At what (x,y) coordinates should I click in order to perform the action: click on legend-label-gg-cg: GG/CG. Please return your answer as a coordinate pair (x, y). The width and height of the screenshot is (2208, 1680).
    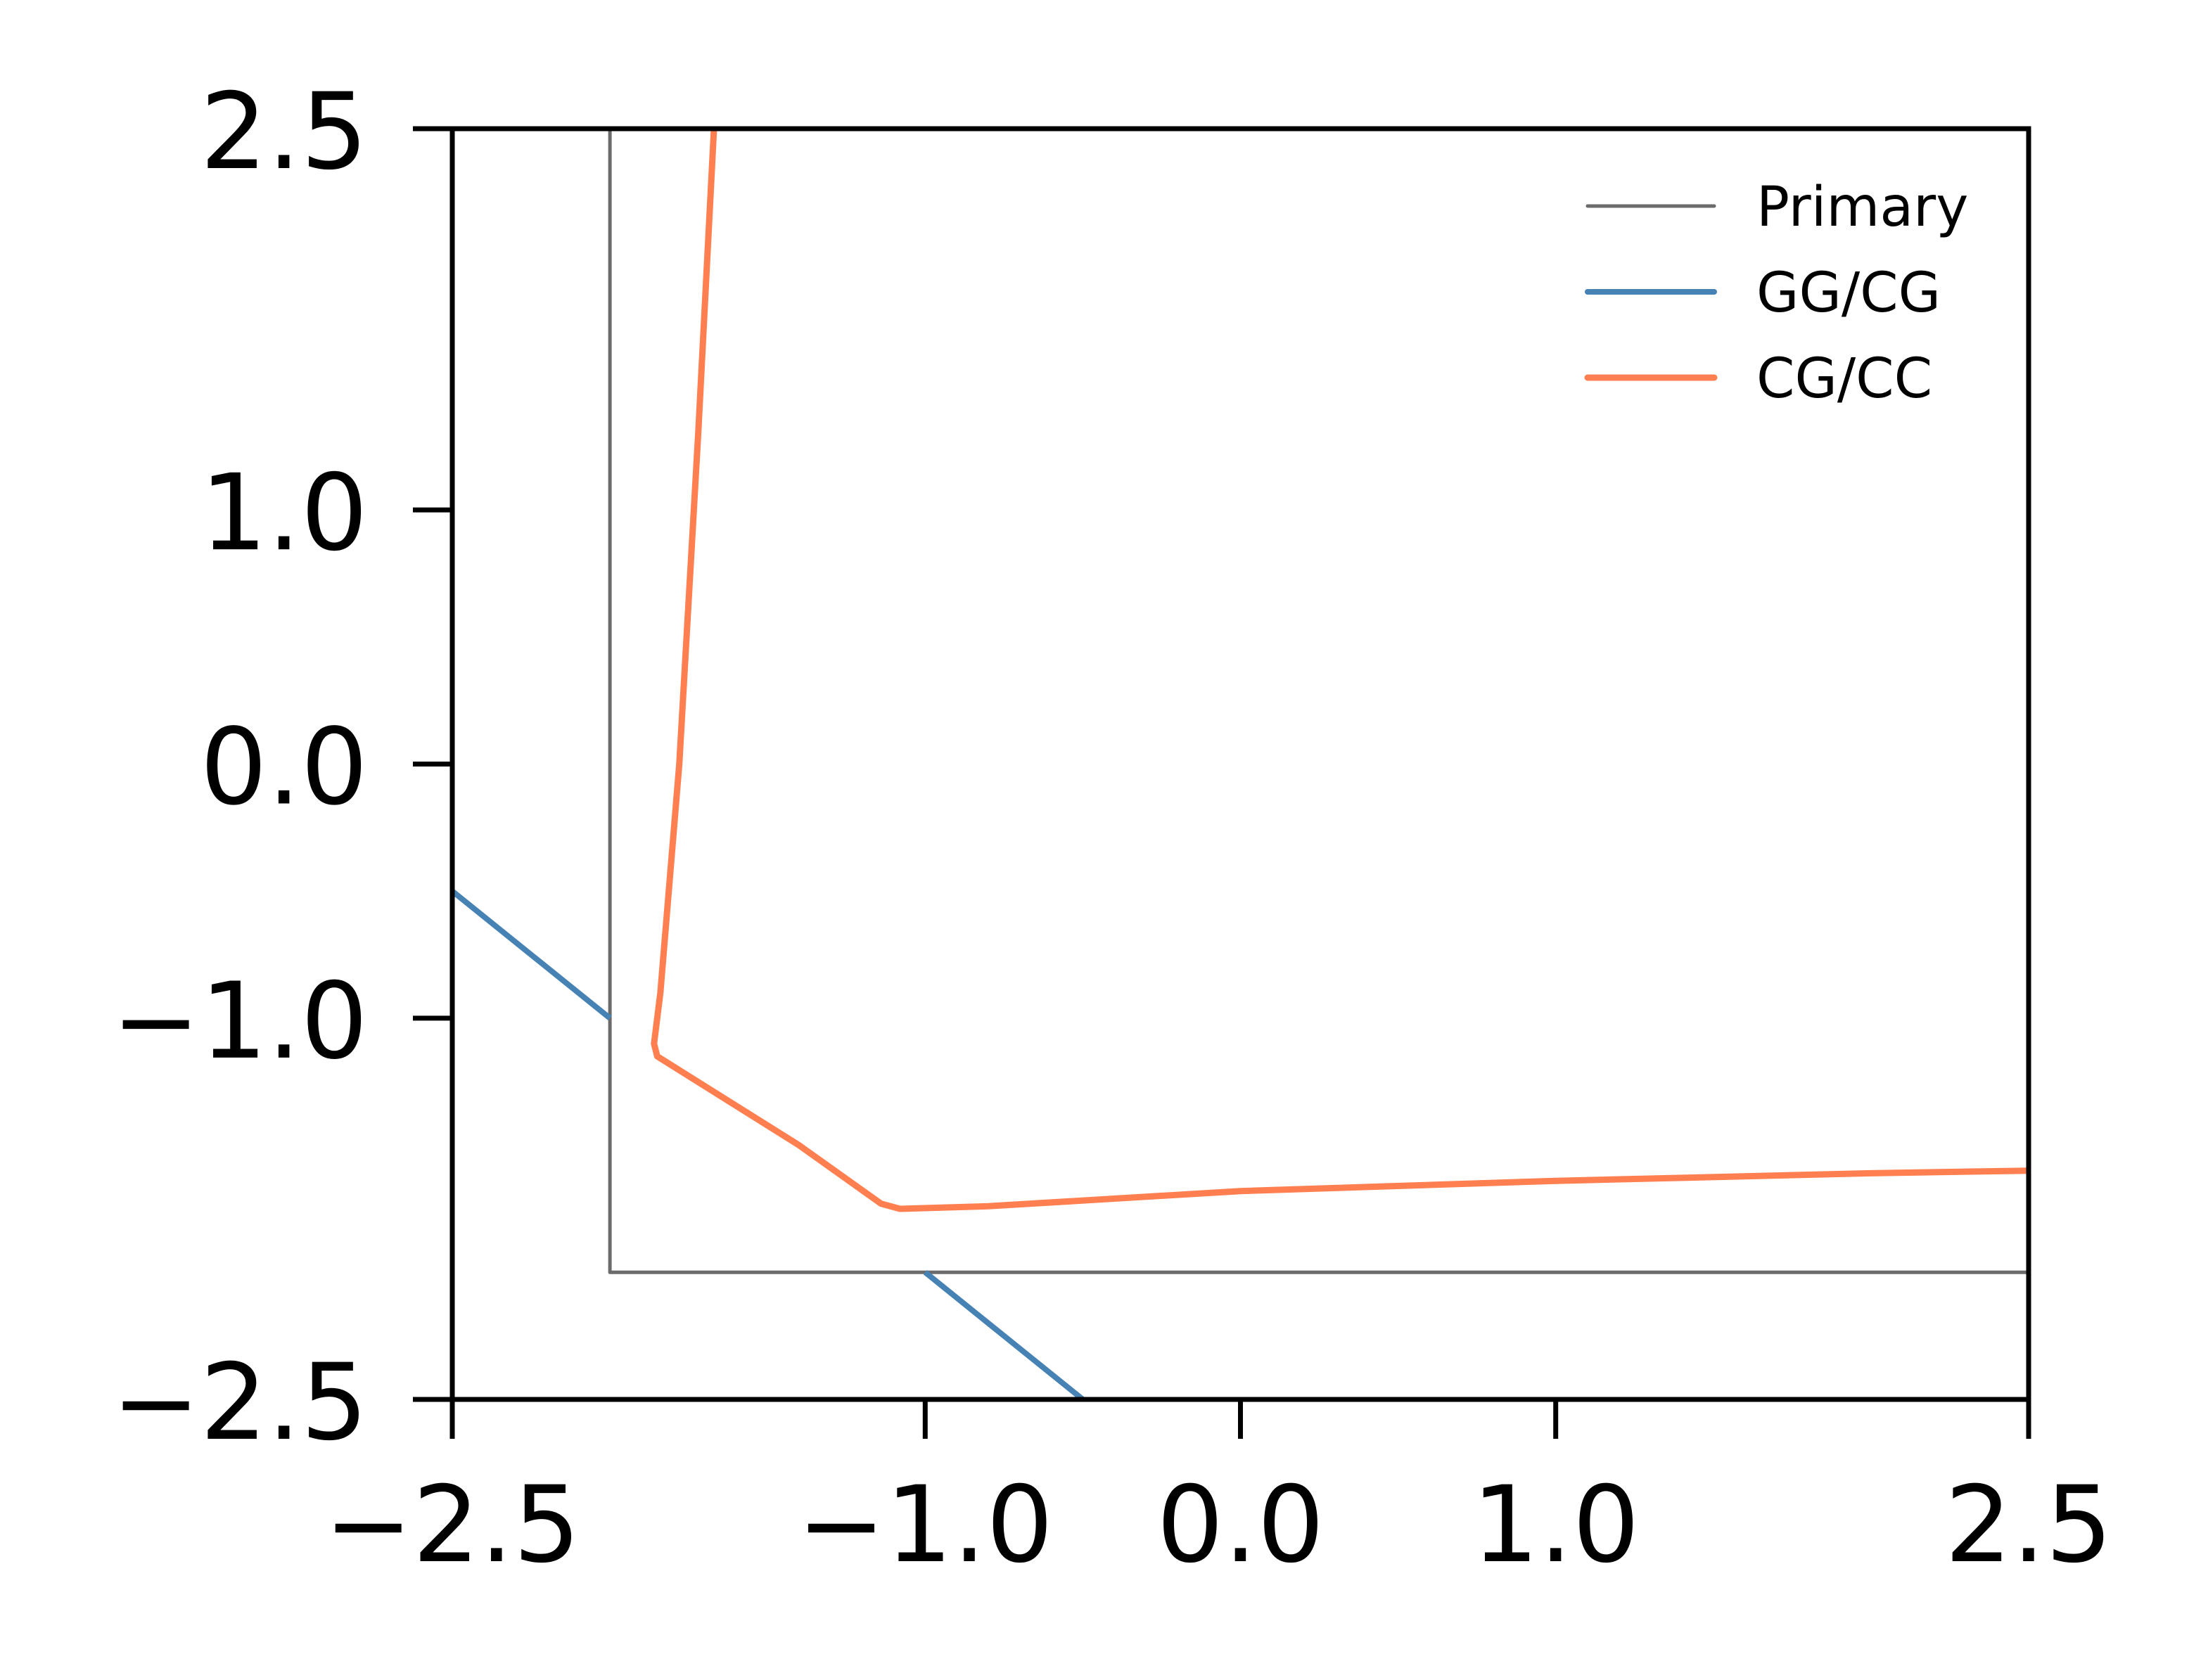
    Looking at the image, I should click on (1849, 293).